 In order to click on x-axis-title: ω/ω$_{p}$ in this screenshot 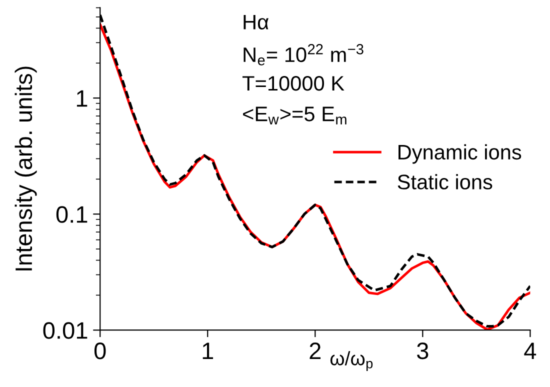, I will do `click(351, 361)`.